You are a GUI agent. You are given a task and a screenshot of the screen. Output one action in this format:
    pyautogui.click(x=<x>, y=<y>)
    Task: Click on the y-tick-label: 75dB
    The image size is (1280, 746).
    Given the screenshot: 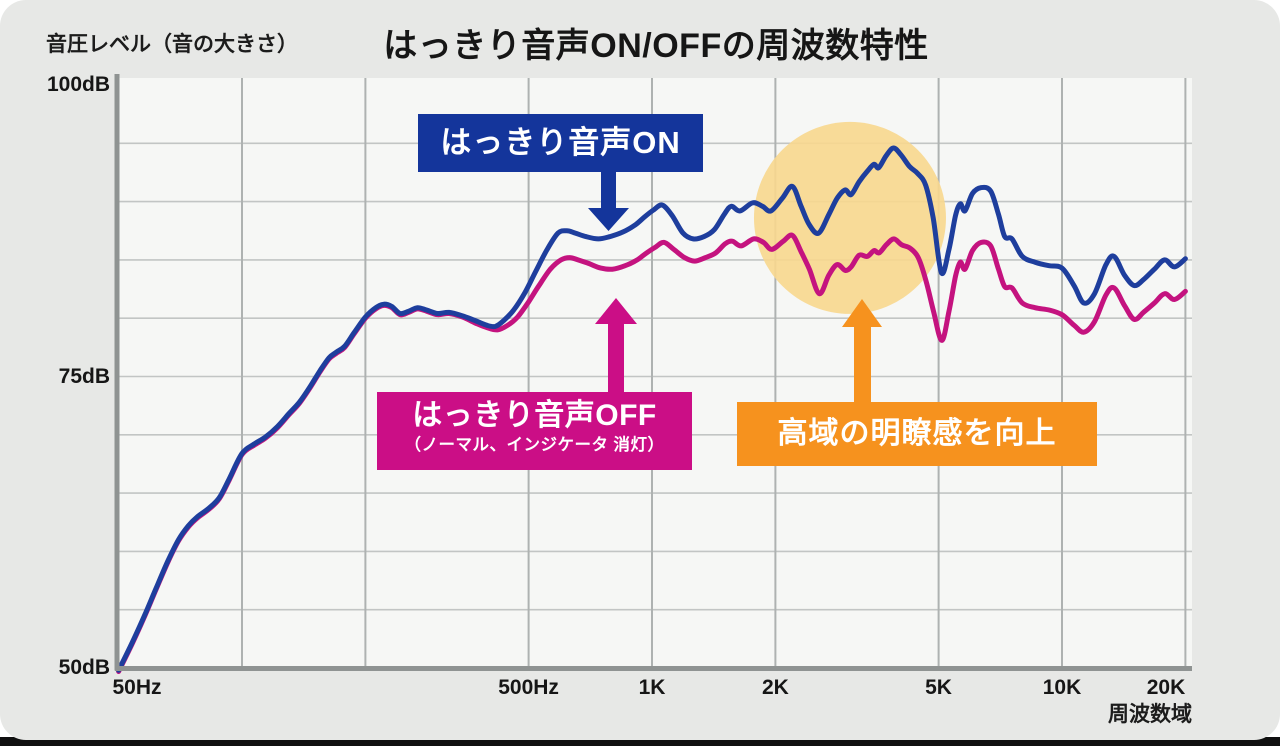 What is the action you would take?
    pyautogui.click(x=84, y=376)
    